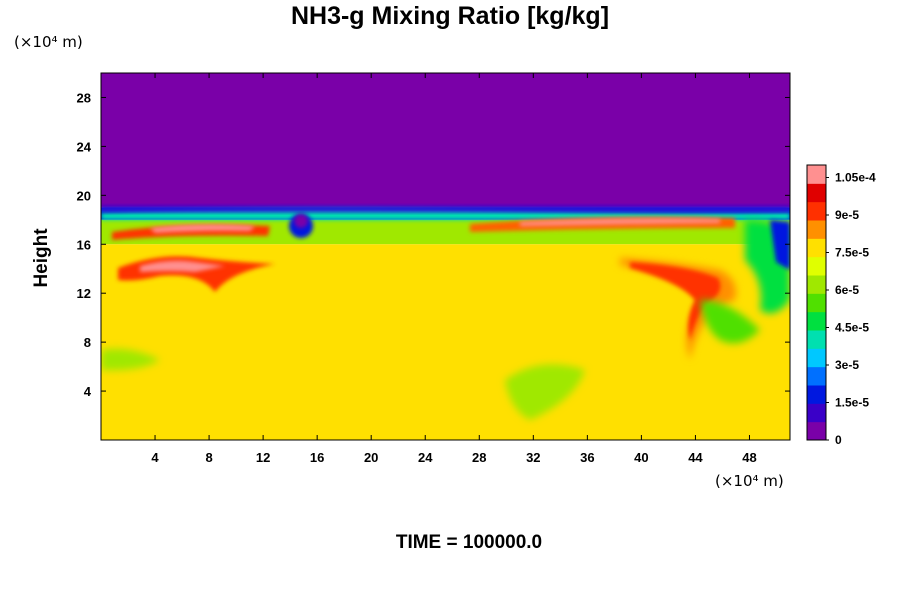 The image size is (900, 600). I want to click on y-tick-label: 12, so click(84, 293).